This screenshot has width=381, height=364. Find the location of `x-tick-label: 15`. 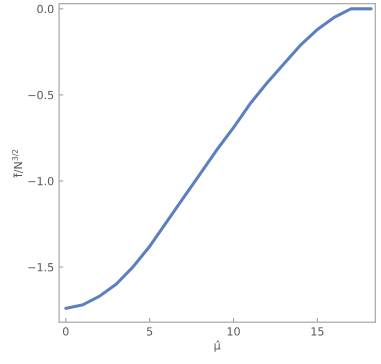

x-tick-label: 15 is located at coordinates (318, 331).